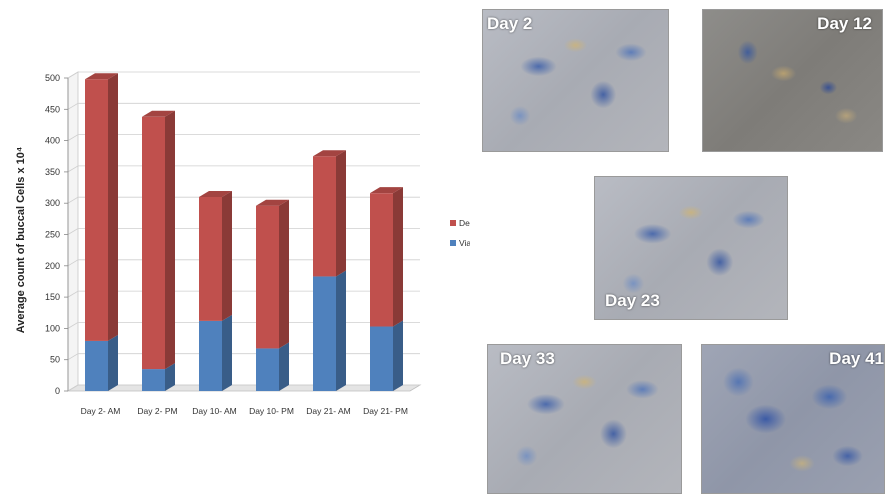  What do you see at coordinates (52, 266) in the screenshot?
I see `y-tick-label: 200` at bounding box center [52, 266].